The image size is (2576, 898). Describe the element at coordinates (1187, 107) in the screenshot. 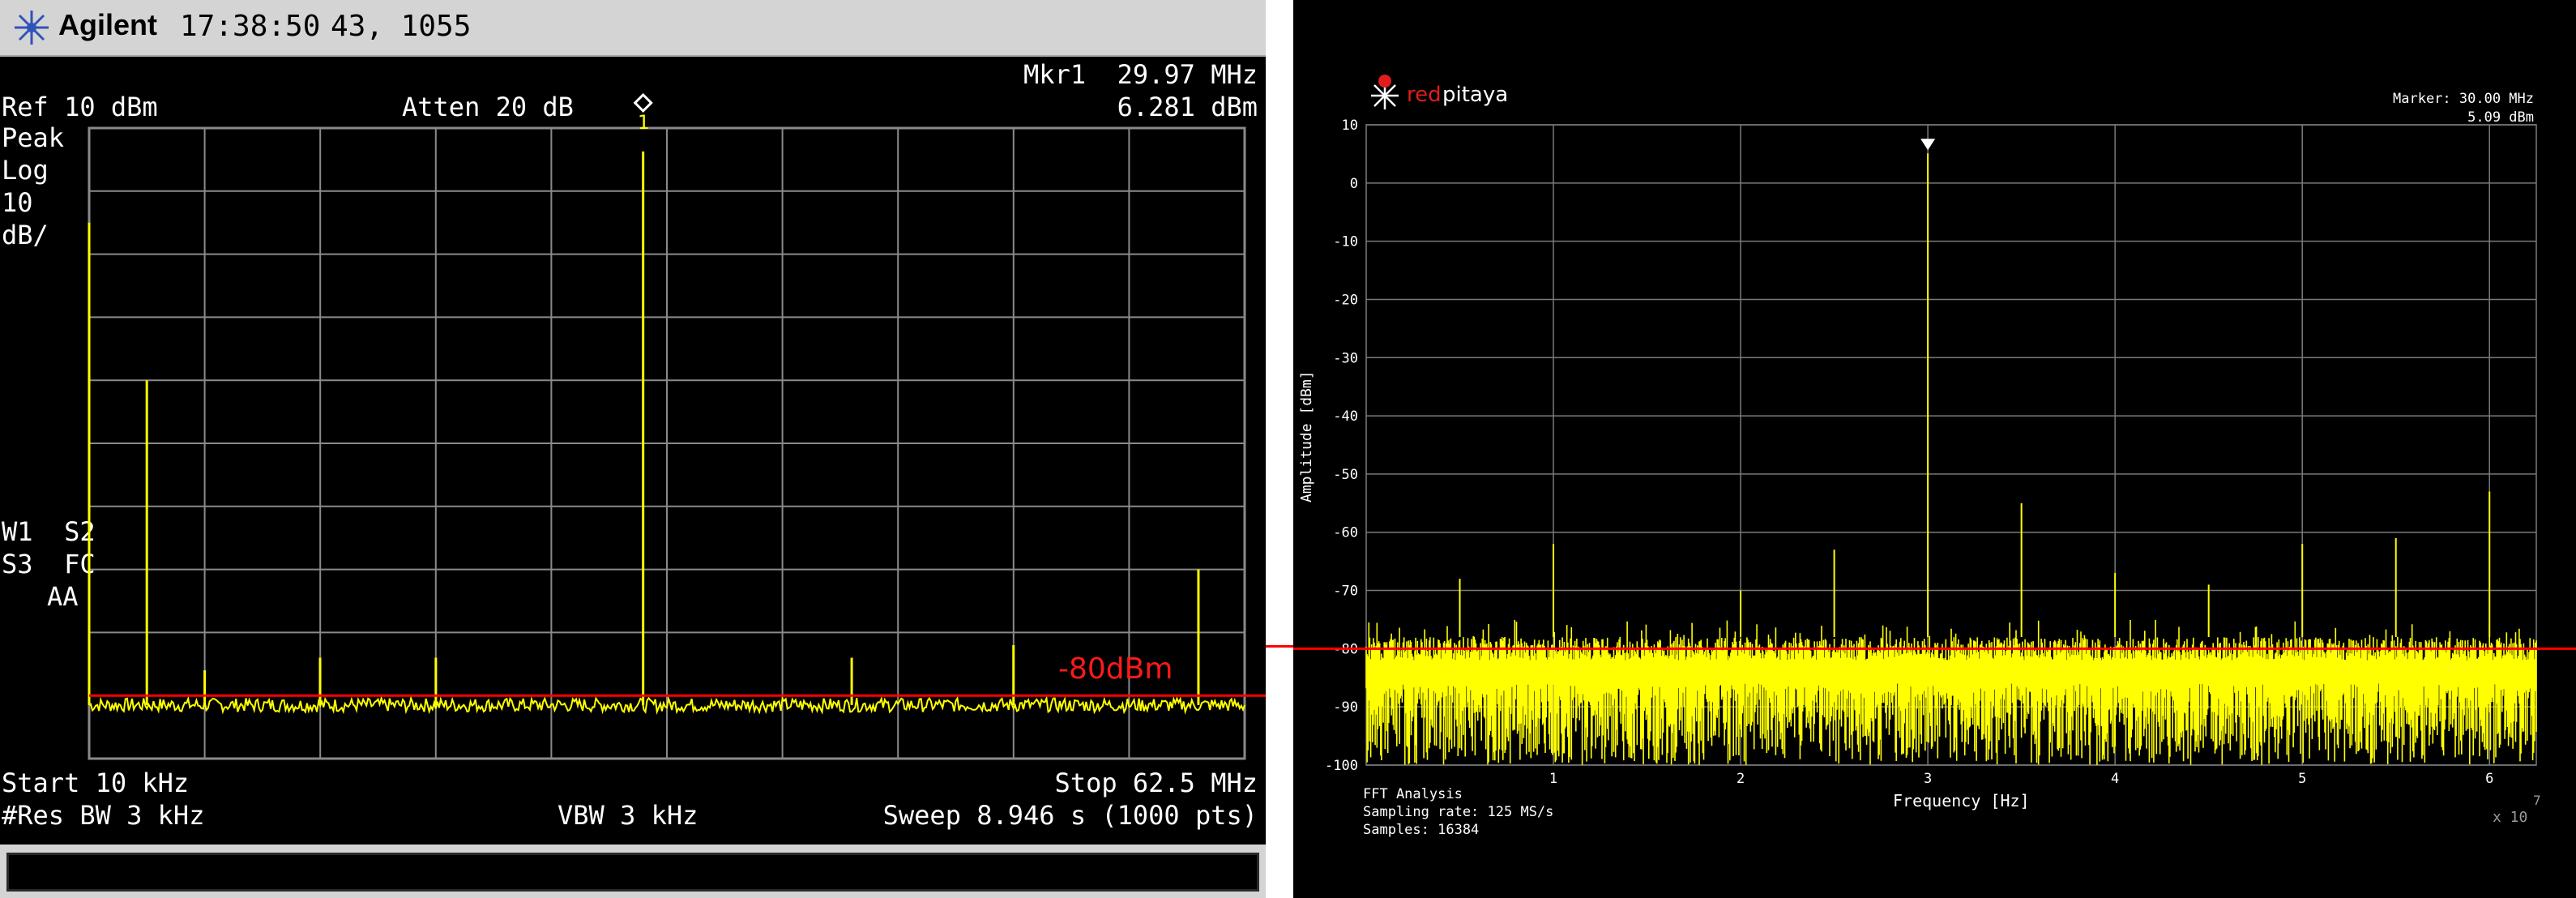

I see `marker-level: 6.281 dBm` at that location.